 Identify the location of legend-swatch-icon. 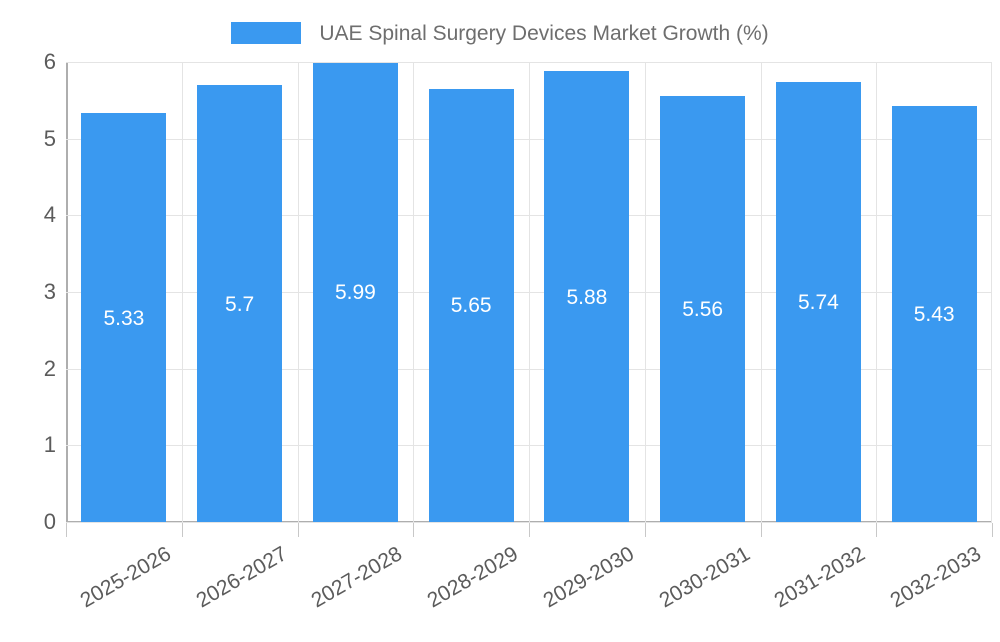
(266, 33).